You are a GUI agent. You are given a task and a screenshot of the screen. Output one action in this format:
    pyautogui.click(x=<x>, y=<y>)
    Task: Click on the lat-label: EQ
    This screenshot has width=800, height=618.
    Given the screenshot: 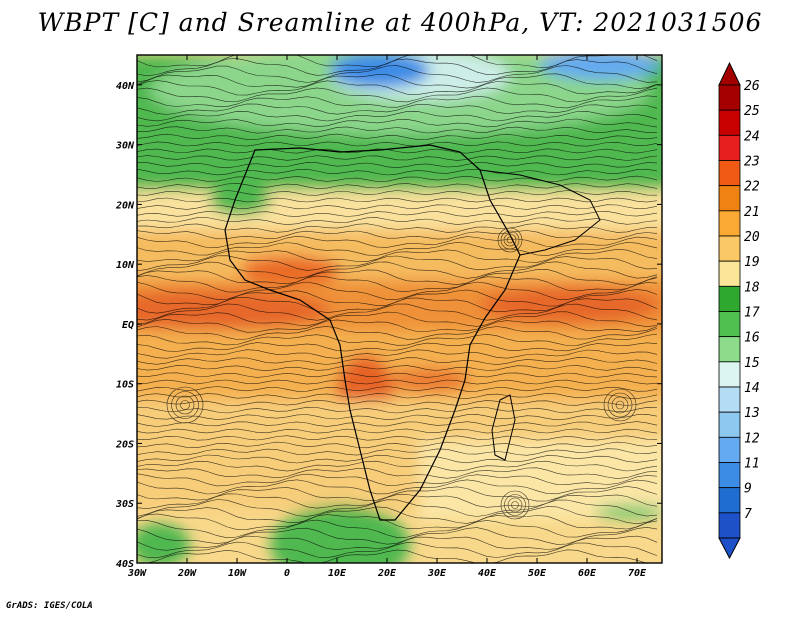 What is the action you would take?
    pyautogui.click(x=128, y=325)
    